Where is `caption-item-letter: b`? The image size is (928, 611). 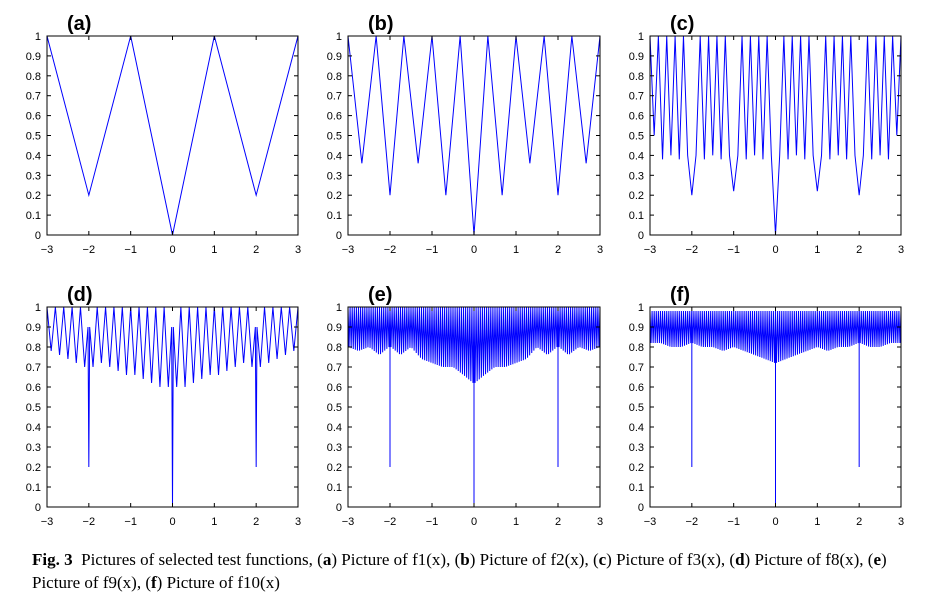 caption-item-letter: b is located at coordinates (465, 559).